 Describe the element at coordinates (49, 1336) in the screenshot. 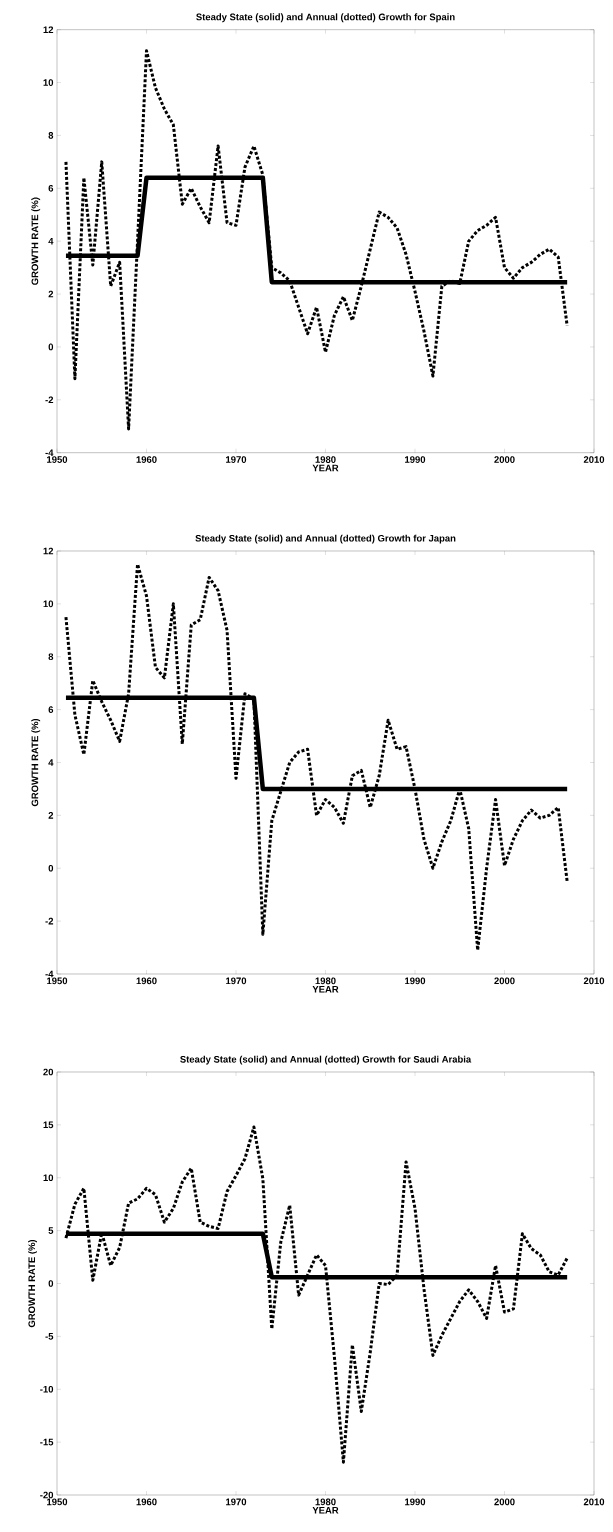

I see `y-tick-label: -5` at that location.